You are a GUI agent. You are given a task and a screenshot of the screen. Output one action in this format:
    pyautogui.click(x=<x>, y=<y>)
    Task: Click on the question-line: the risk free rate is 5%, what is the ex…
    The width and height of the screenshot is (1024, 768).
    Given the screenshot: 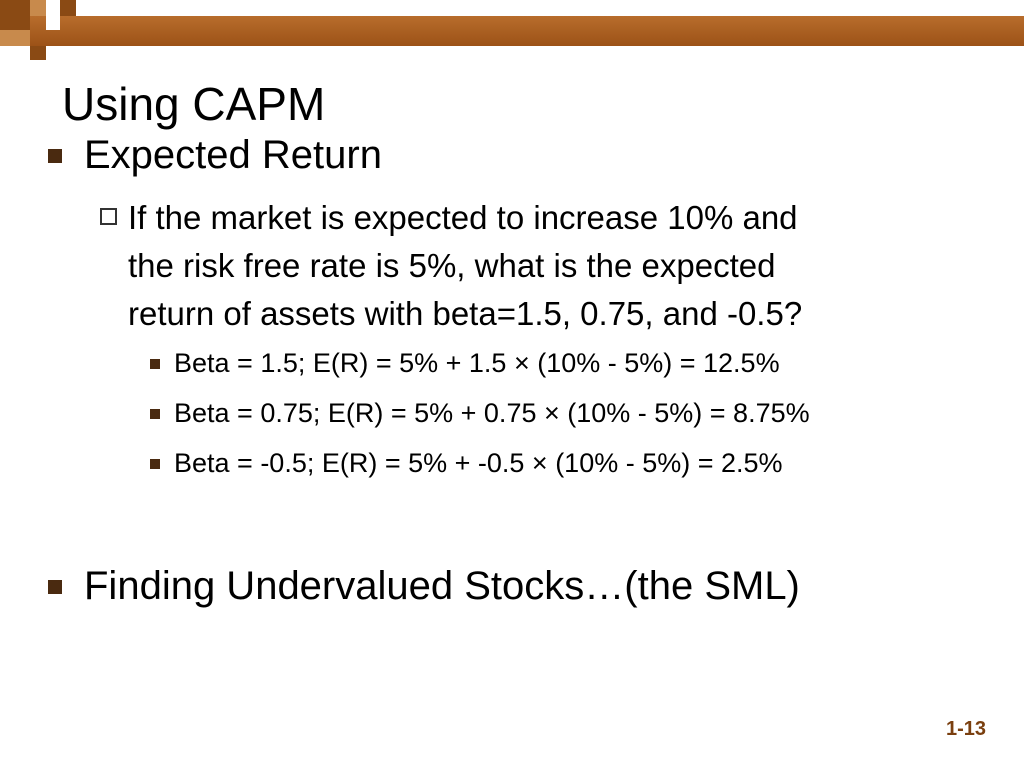 What is the action you would take?
    pyautogui.click(x=452, y=265)
    